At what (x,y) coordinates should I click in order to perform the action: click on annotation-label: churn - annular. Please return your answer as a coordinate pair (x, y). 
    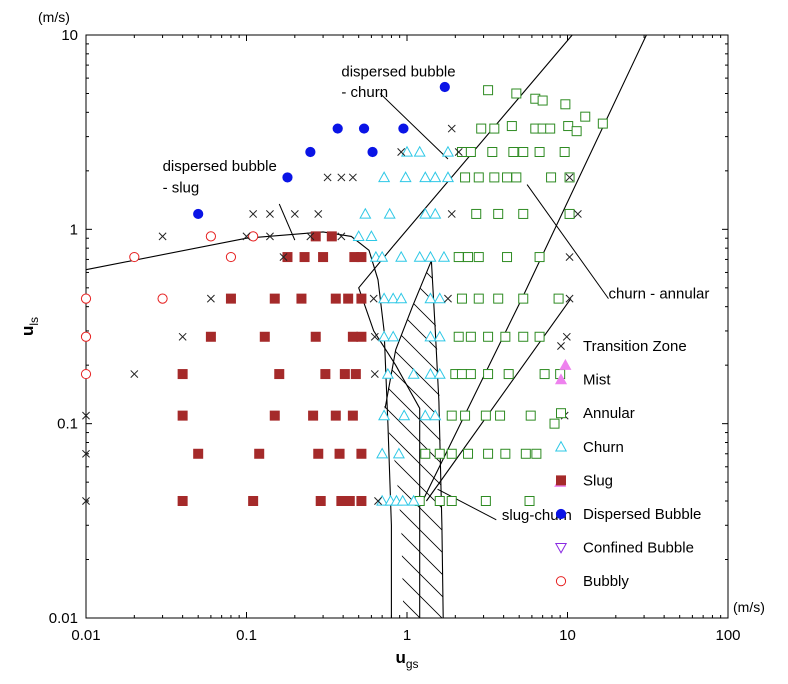
    Looking at the image, I should click on (658, 294).